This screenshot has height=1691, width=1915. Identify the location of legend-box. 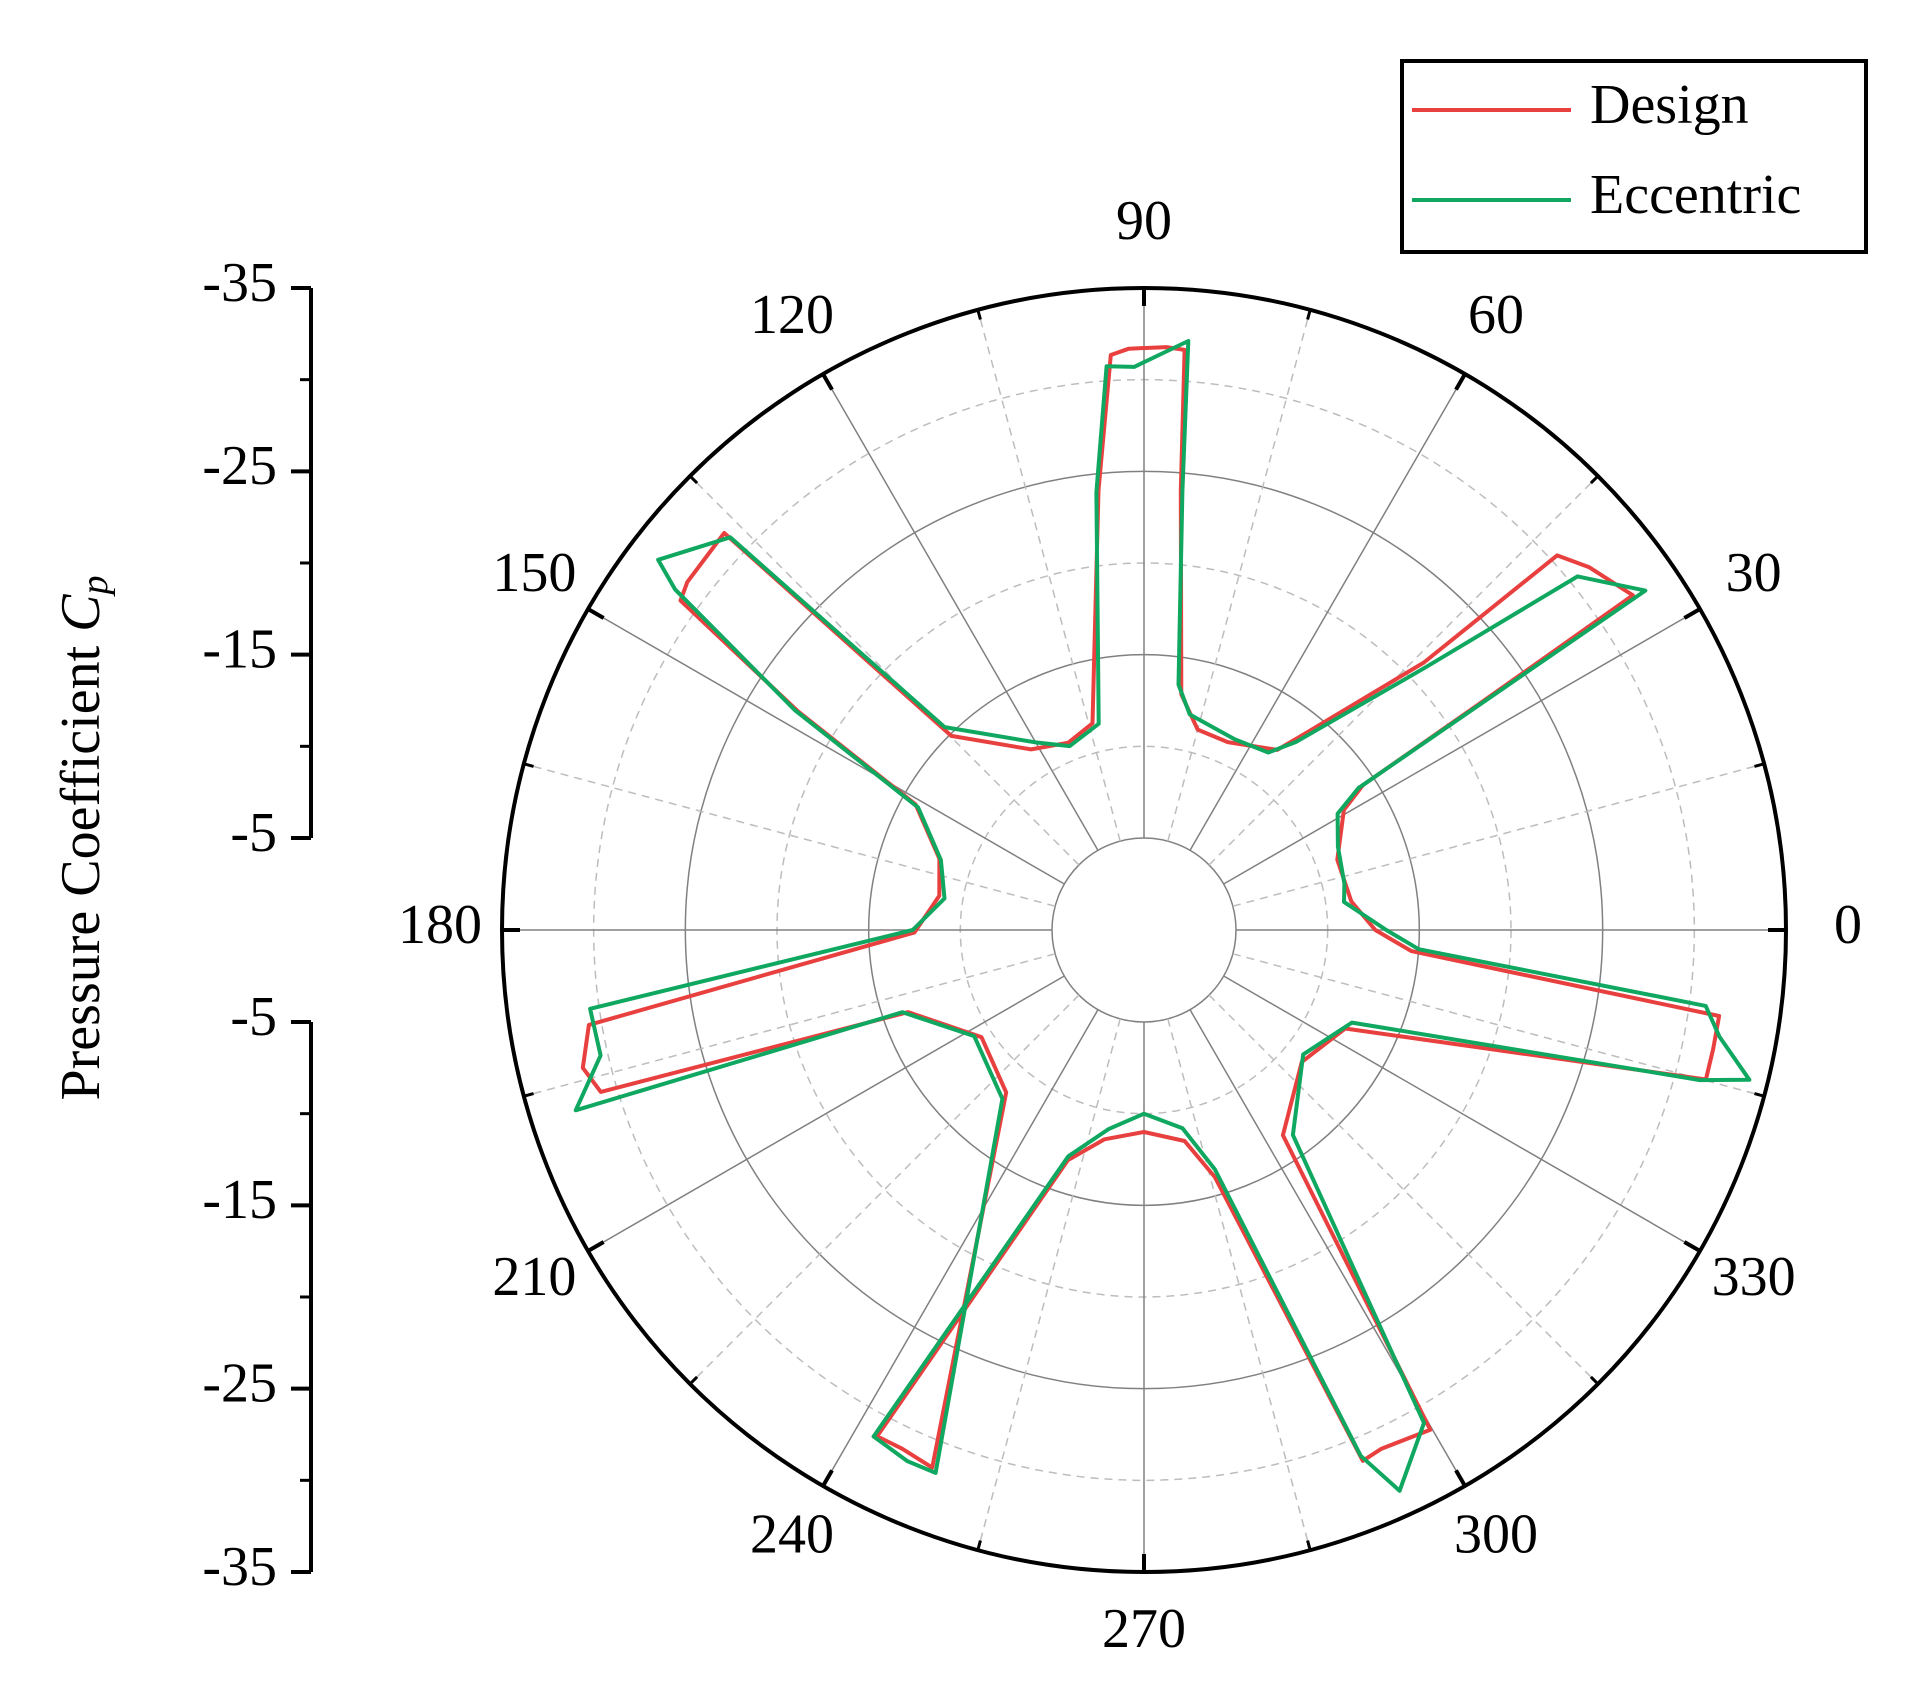
(1634, 156).